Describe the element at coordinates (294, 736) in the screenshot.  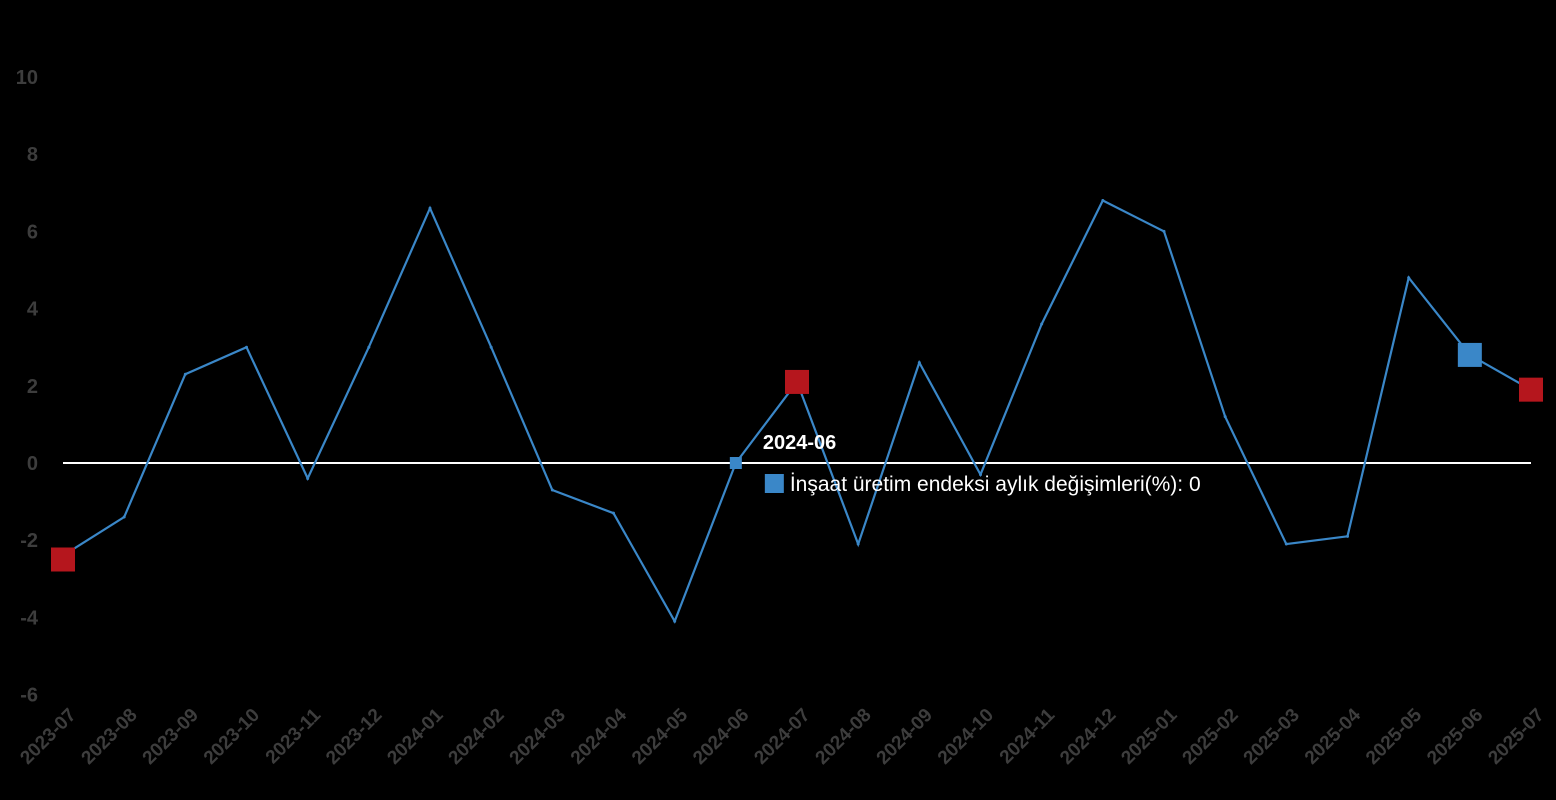
I see `x-tick-label: 2023-11` at that location.